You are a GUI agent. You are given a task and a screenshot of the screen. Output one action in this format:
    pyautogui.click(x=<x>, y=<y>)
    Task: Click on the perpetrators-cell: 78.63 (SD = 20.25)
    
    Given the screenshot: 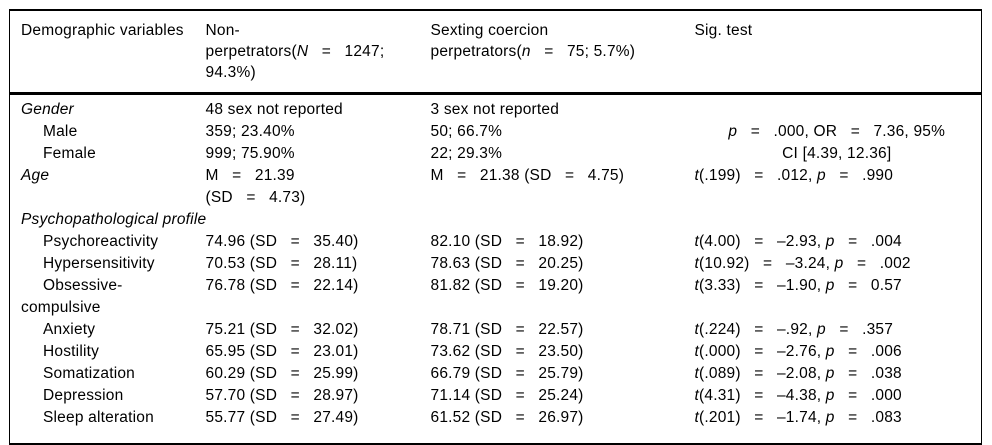 What is the action you would take?
    pyautogui.click(x=507, y=263)
    